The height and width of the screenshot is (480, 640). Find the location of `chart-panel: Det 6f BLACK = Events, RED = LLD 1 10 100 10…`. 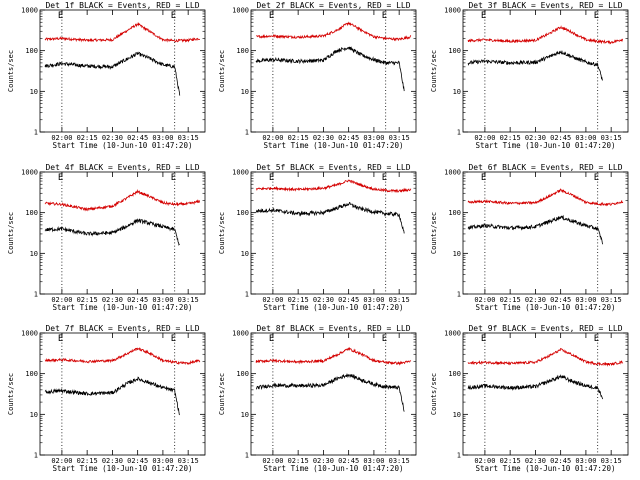

chart-panel: Det 6f BLACK = Events, RED = LLD 1 10 100 10… is located at coordinates (529, 237).